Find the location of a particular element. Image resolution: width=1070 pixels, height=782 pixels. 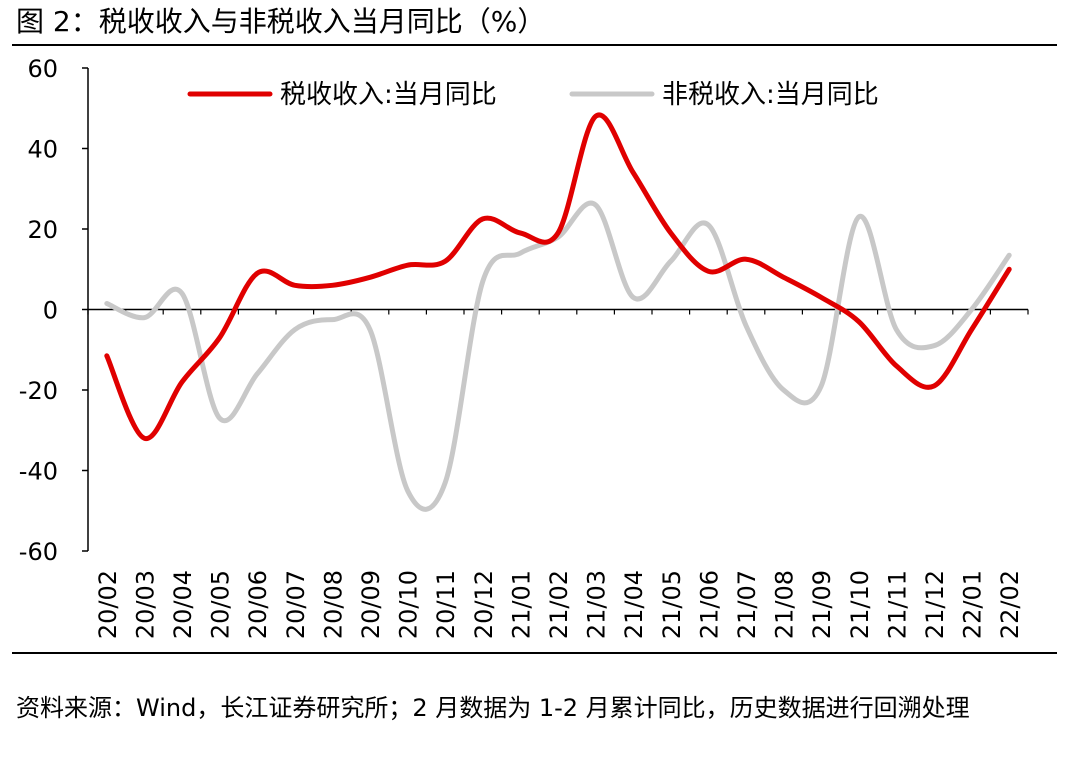

x-tick-label: 20/07 is located at coordinates (296, 604).